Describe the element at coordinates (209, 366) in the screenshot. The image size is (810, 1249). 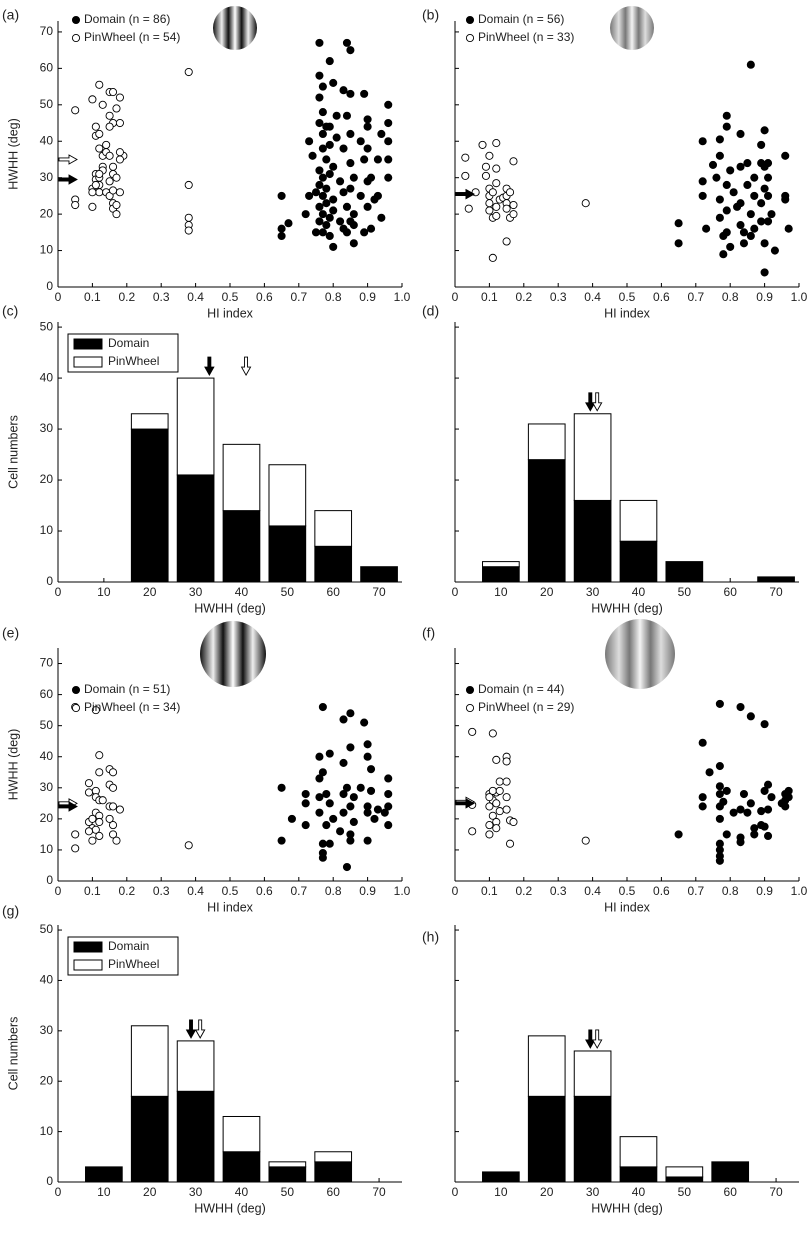
I see `domain-mean-arrow` at that location.